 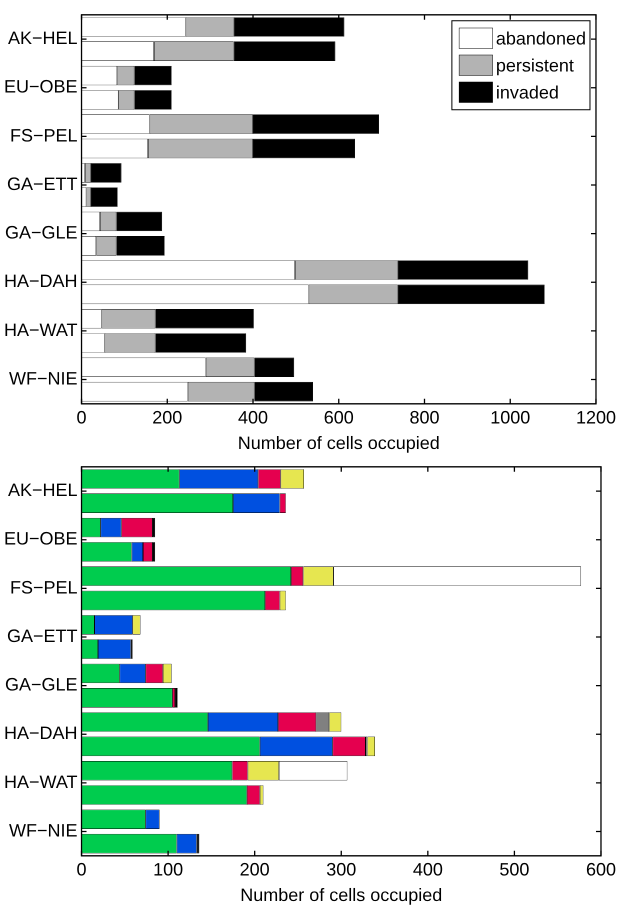 I want to click on legend-label: persistent, so click(x=535, y=65).